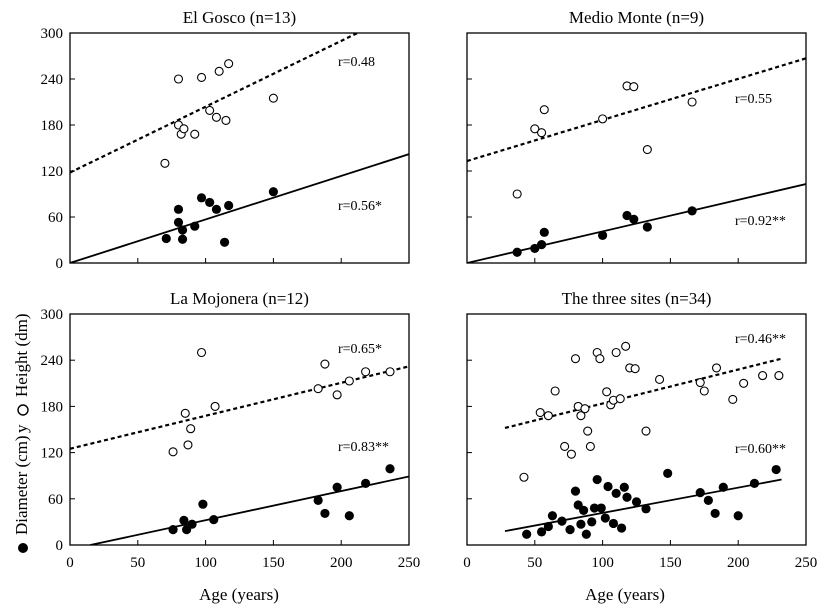  Describe the element at coordinates (23, 548) in the screenshot. I see `filled-circle-legend-icon` at that location.